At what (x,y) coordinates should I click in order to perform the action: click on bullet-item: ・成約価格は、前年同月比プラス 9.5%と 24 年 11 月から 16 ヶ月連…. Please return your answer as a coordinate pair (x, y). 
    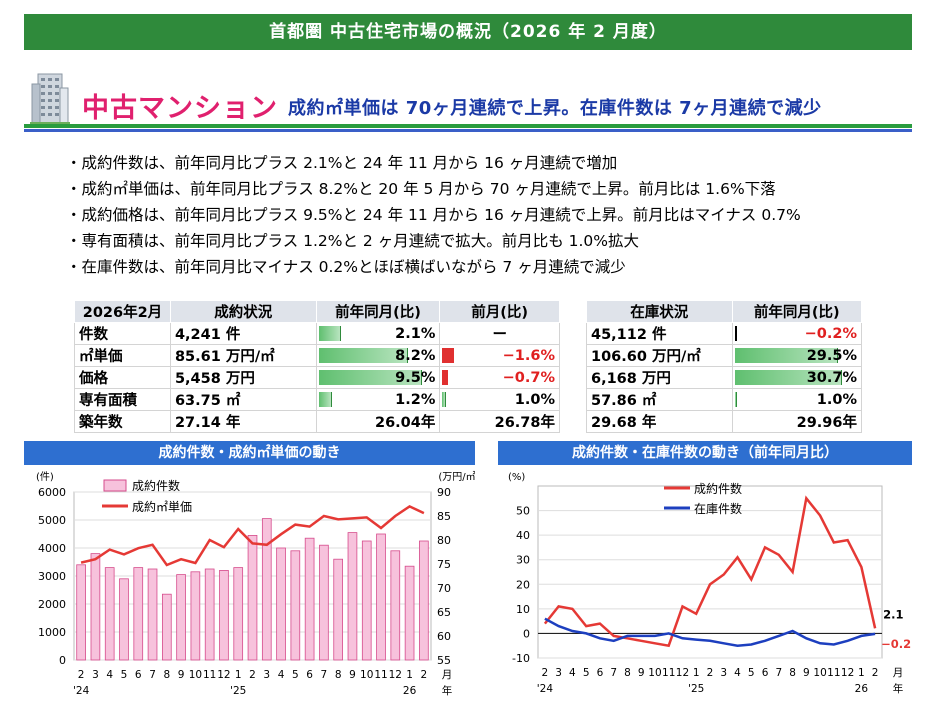
    Looking at the image, I should click on (433, 215).